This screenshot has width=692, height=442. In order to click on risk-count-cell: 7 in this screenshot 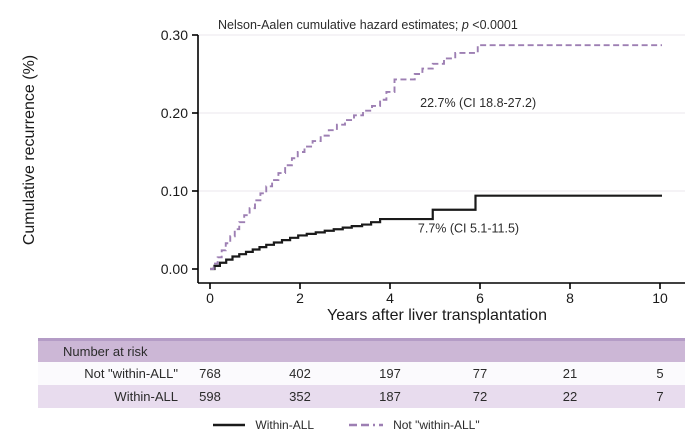, I will do `click(660, 396)`.